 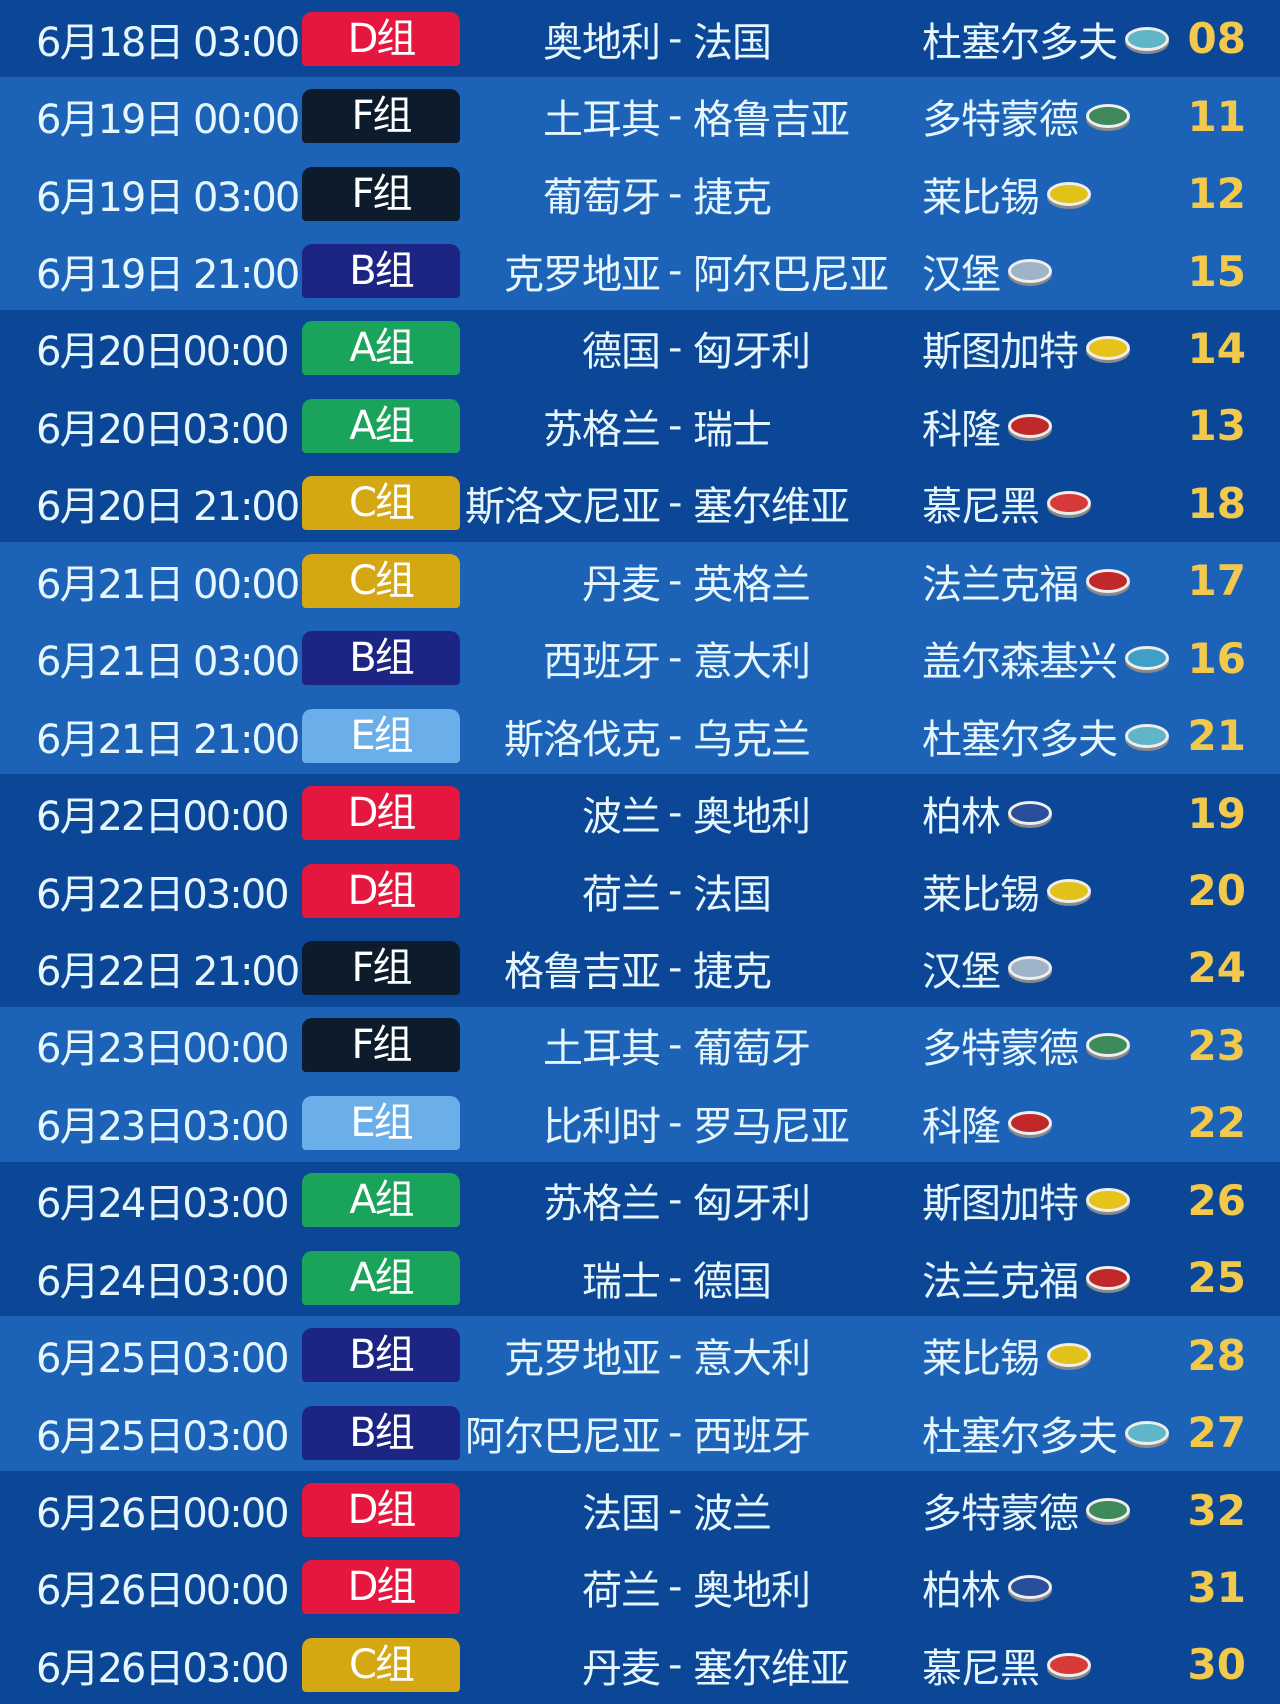 I want to click on venue: 柏林, so click(x=987, y=813).